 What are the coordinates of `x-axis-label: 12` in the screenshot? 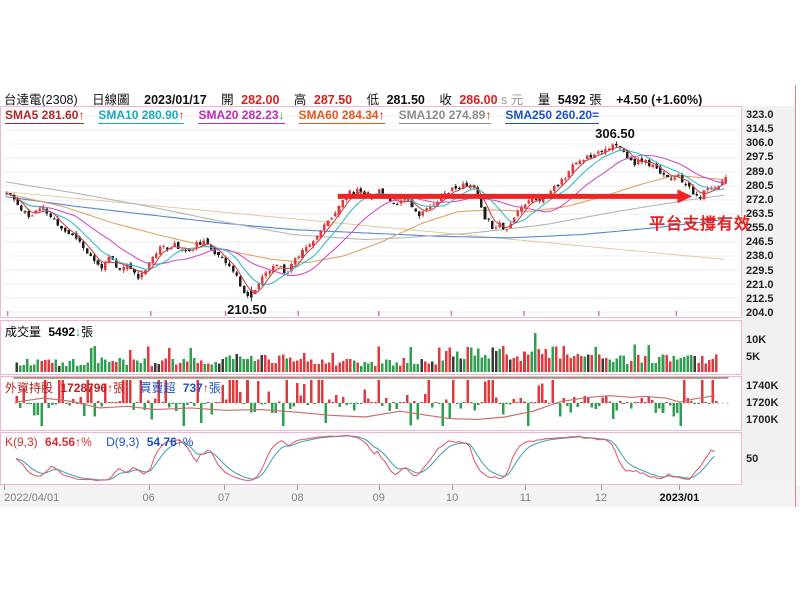 It's located at (601, 498).